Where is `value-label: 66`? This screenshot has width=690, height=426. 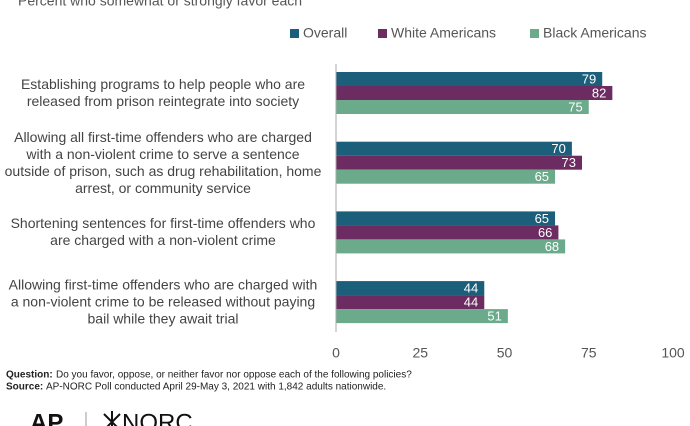 value-label: 66 is located at coordinates (545, 232).